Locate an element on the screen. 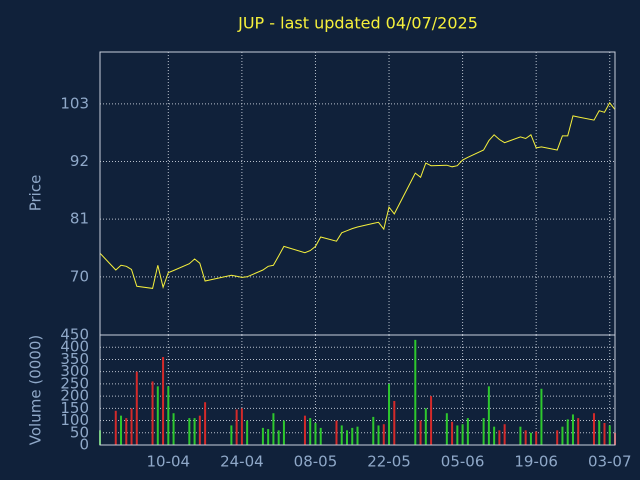 This screenshot has width=640, height=480. y-axis-label: Volume (0000) is located at coordinates (36, 390).